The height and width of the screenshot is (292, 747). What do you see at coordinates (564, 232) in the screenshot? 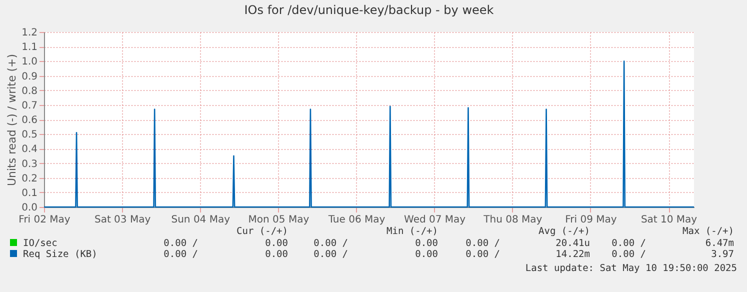
I see `text: Avg (-/+)` at bounding box center [564, 232].